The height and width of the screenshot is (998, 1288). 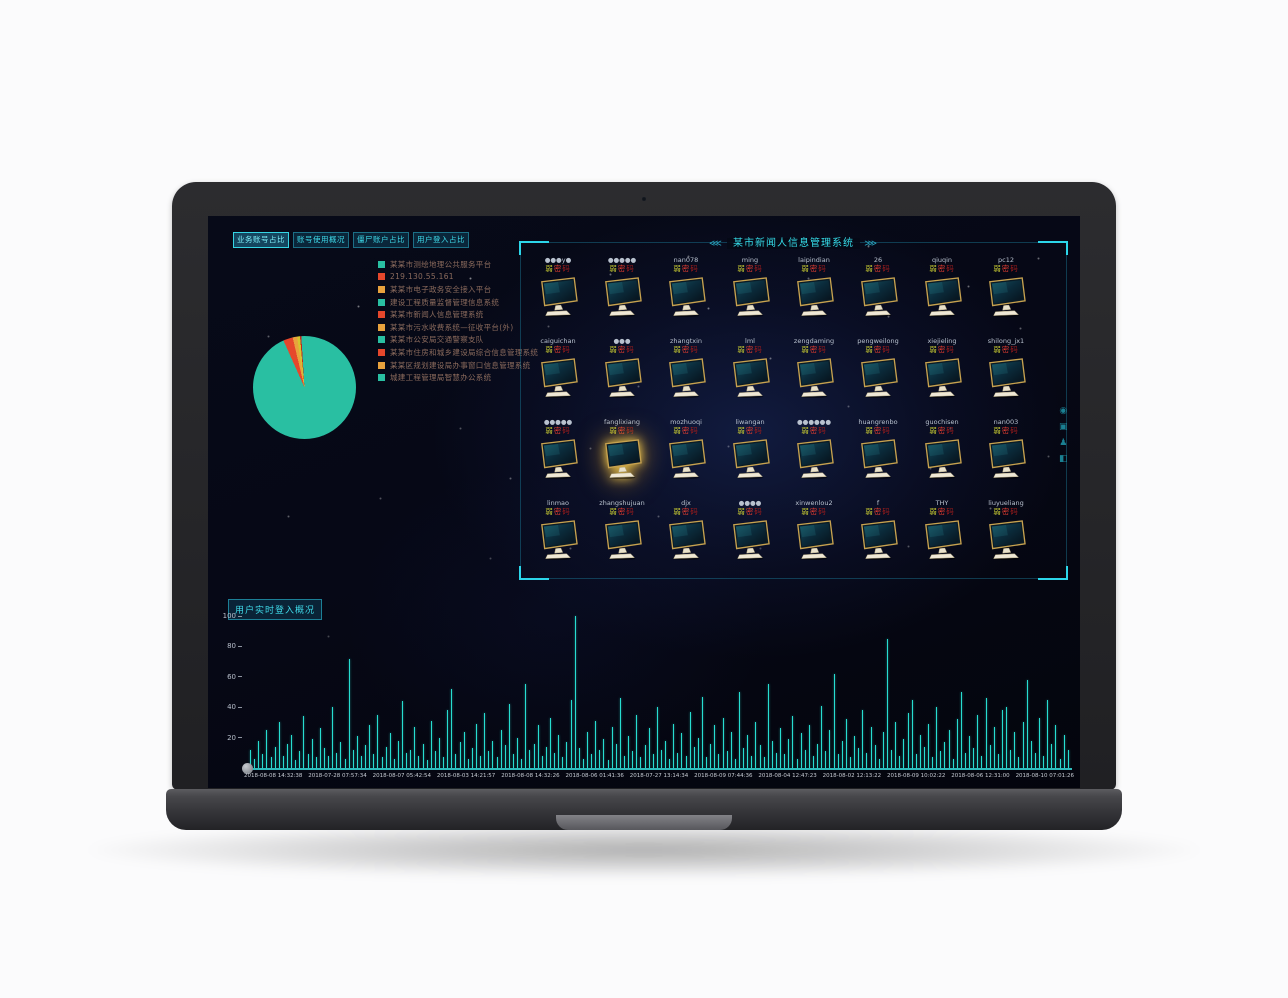 What do you see at coordinates (1006, 539) in the screenshot?
I see `user-cell: liuyueliang 弱密码` at bounding box center [1006, 539].